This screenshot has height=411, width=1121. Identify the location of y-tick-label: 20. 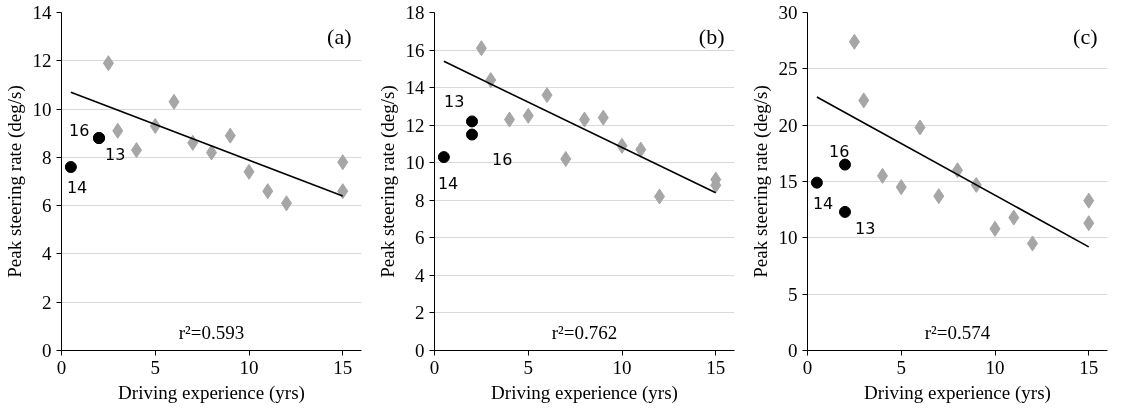
(788, 125).